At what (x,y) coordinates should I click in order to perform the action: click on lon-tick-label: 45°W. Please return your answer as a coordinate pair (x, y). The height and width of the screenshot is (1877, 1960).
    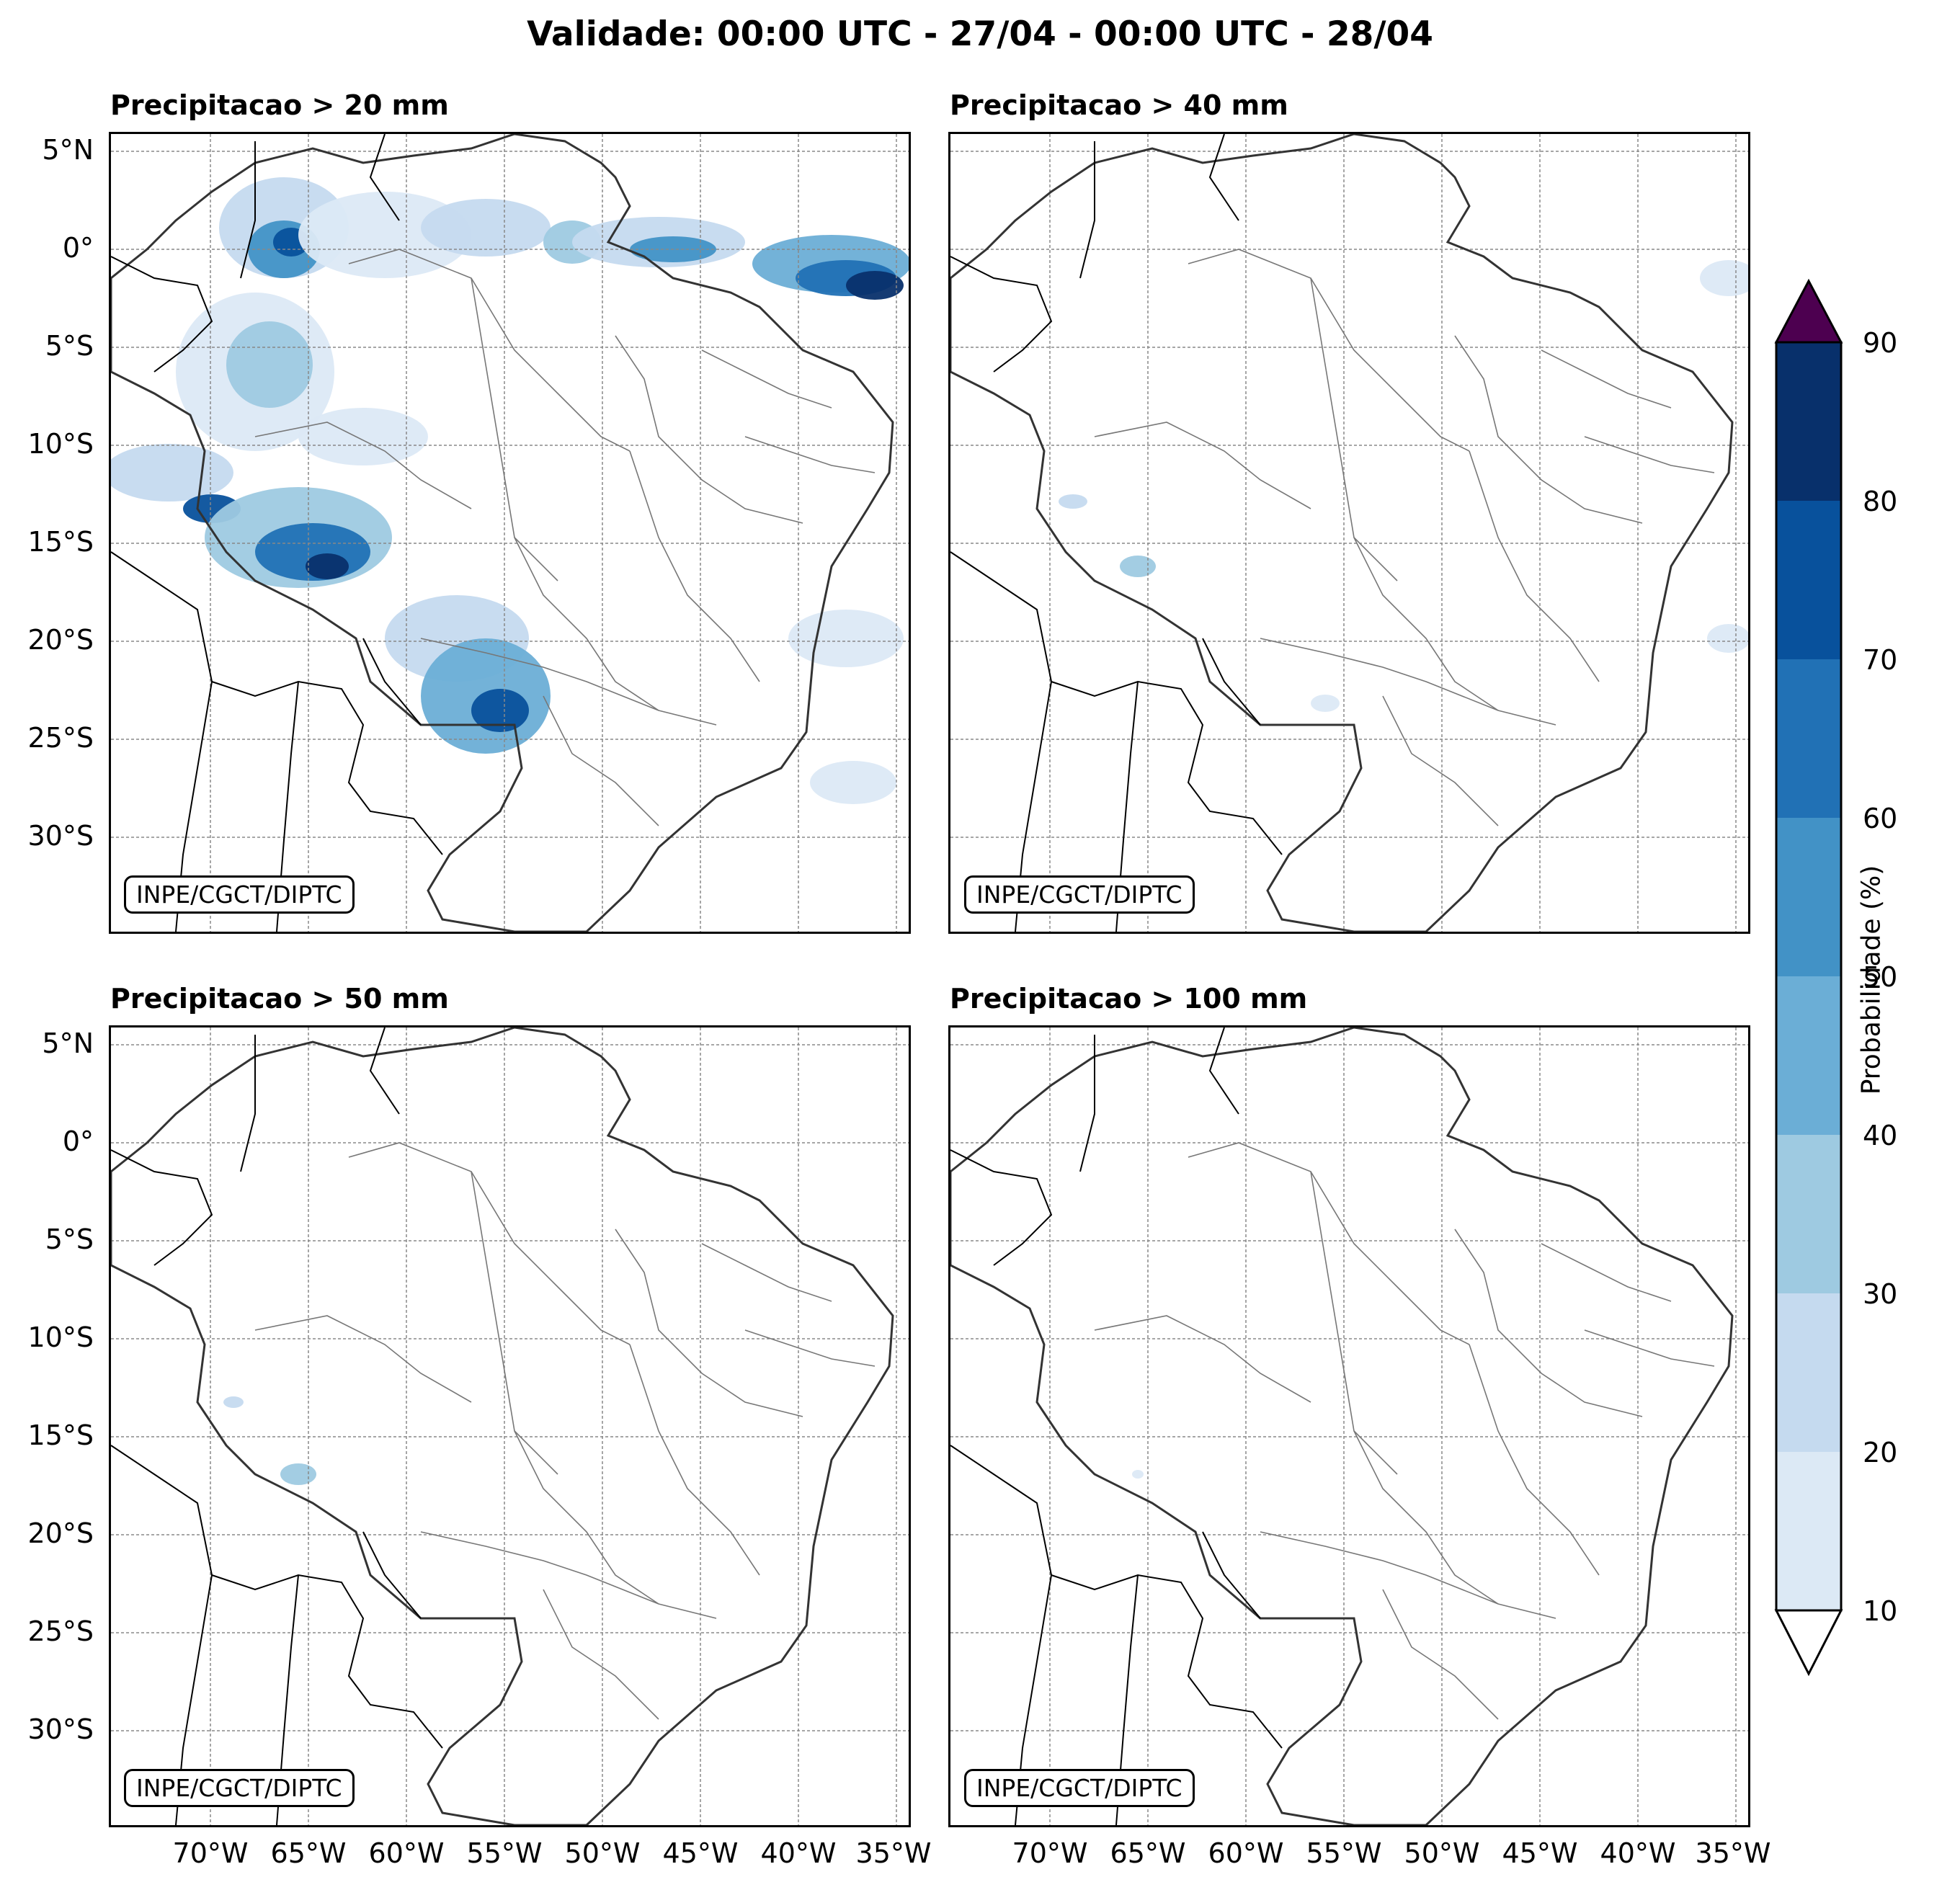
    Looking at the image, I should click on (1540, 1853).